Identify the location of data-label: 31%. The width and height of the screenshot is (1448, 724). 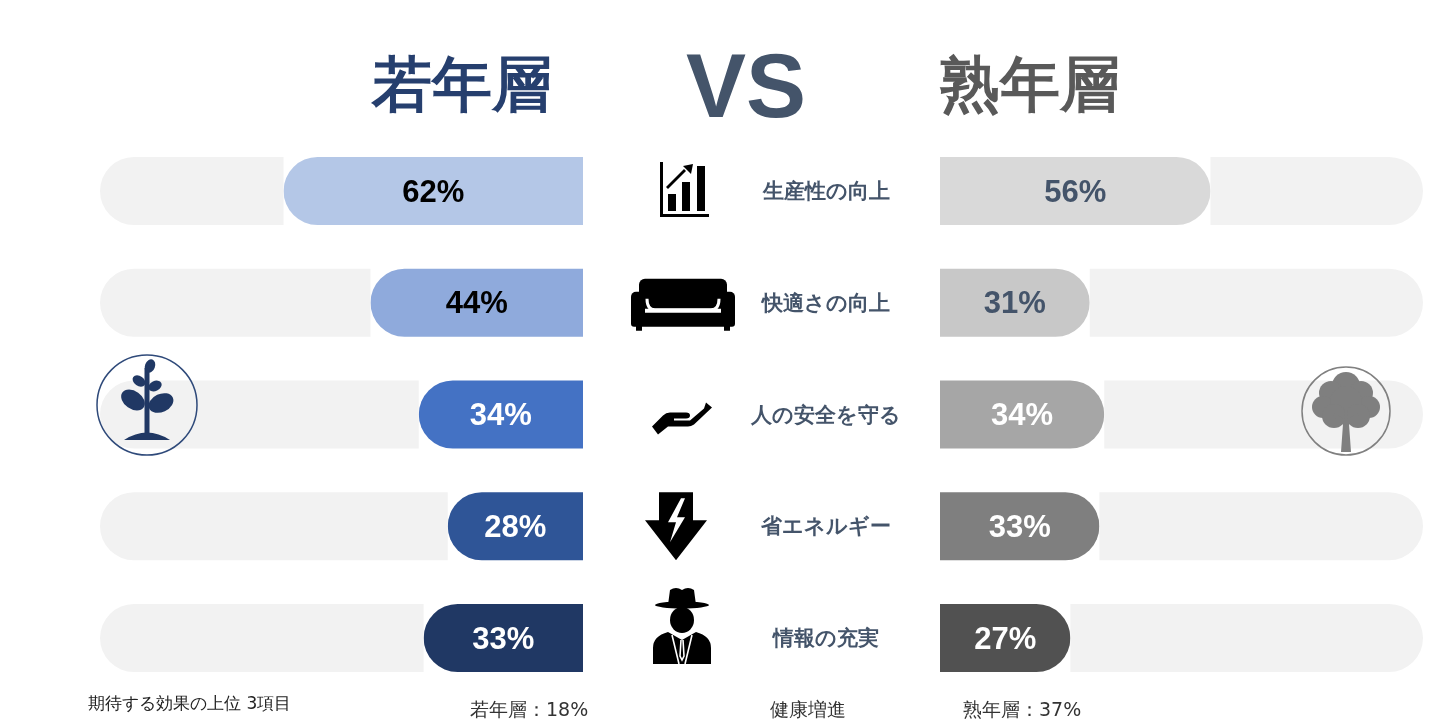
(1014, 303).